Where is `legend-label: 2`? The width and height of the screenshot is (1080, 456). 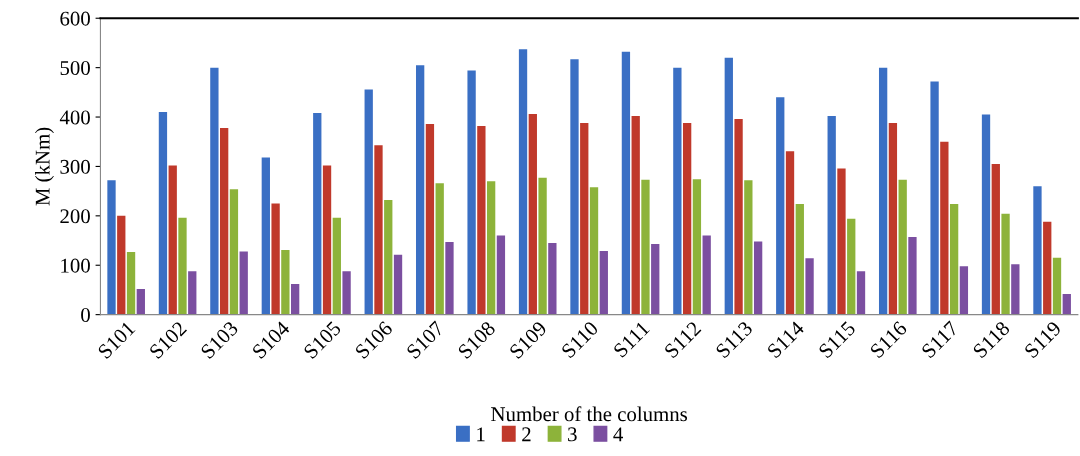
legend-label: 2 is located at coordinates (526, 434).